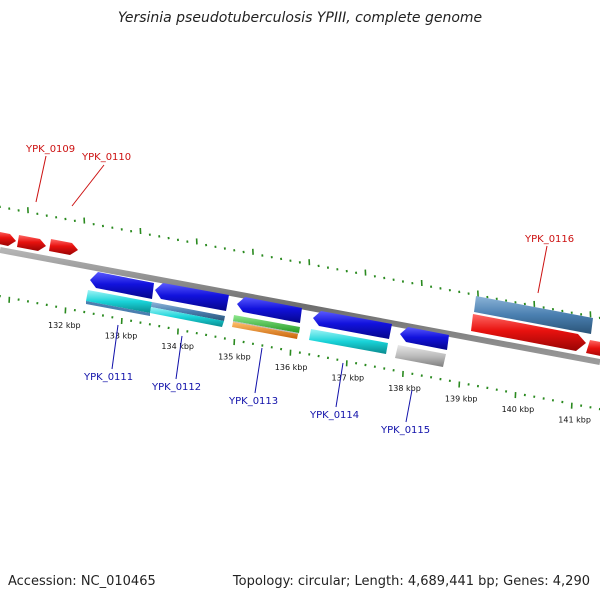 This screenshot has width=600, height=600. What do you see at coordinates (593, 349) in the screenshot?
I see `gene-ypk0117-arrow` at bounding box center [593, 349].